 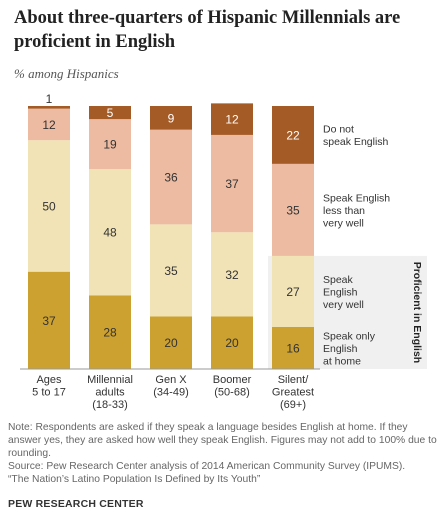 I want to click on category-label: (50-68), so click(x=231, y=393).